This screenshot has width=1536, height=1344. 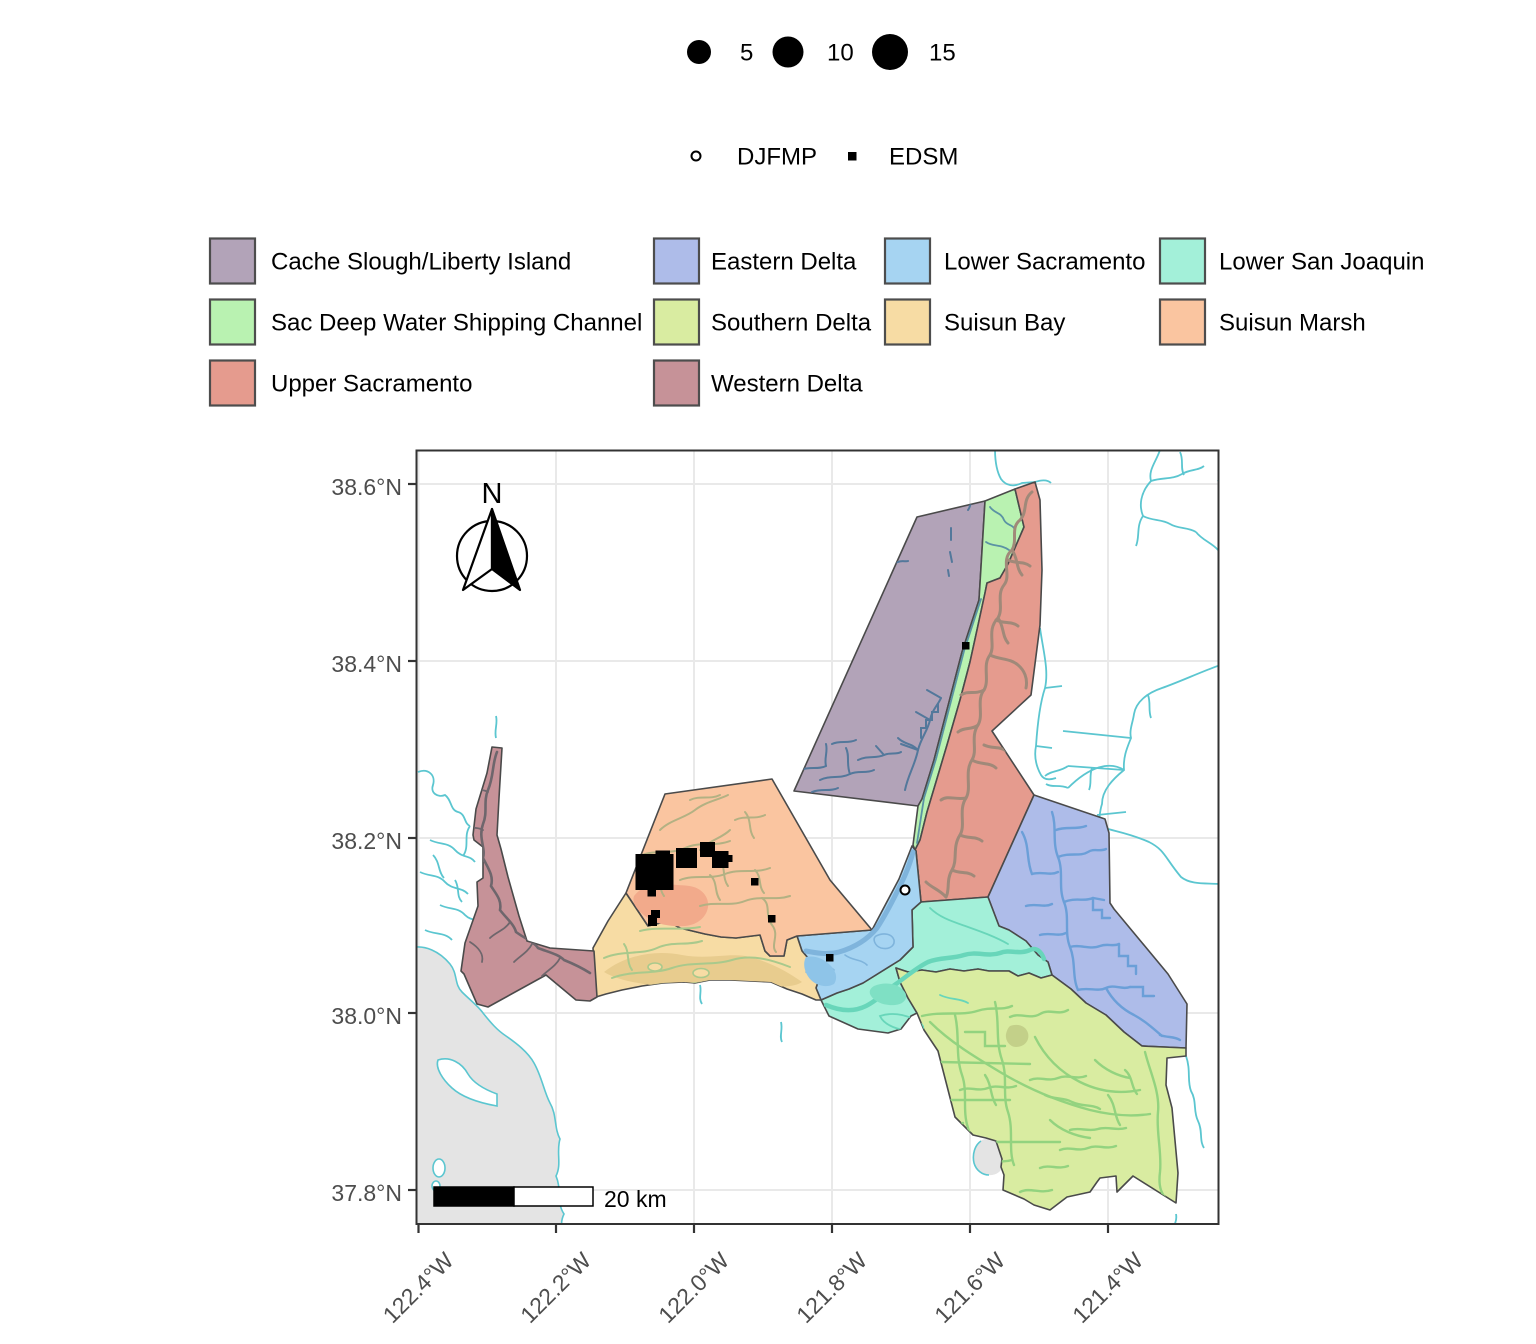 What do you see at coordinates (787, 384) in the screenshot?
I see `svg-text: Western Delta` at bounding box center [787, 384].